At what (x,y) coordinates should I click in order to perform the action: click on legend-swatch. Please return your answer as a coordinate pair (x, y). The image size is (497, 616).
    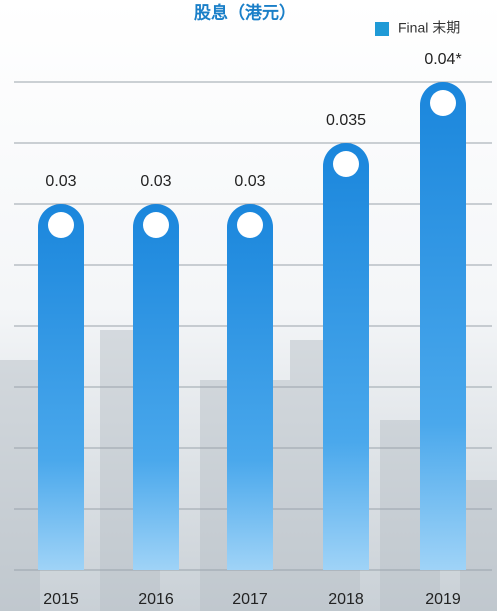
    Looking at the image, I should click on (382, 29).